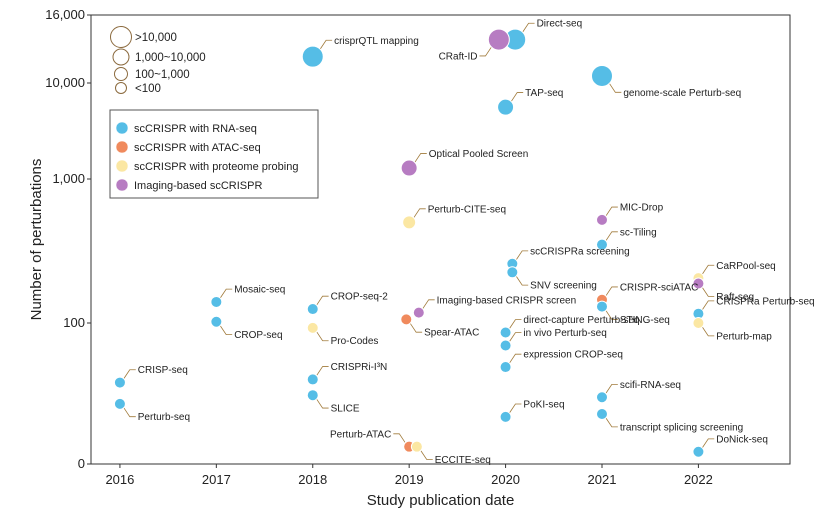 The image size is (830, 518). What do you see at coordinates (650, 385) in the screenshot?
I see `label-scifi-rna-seq: scifi-RNA-seq` at bounding box center [650, 385].